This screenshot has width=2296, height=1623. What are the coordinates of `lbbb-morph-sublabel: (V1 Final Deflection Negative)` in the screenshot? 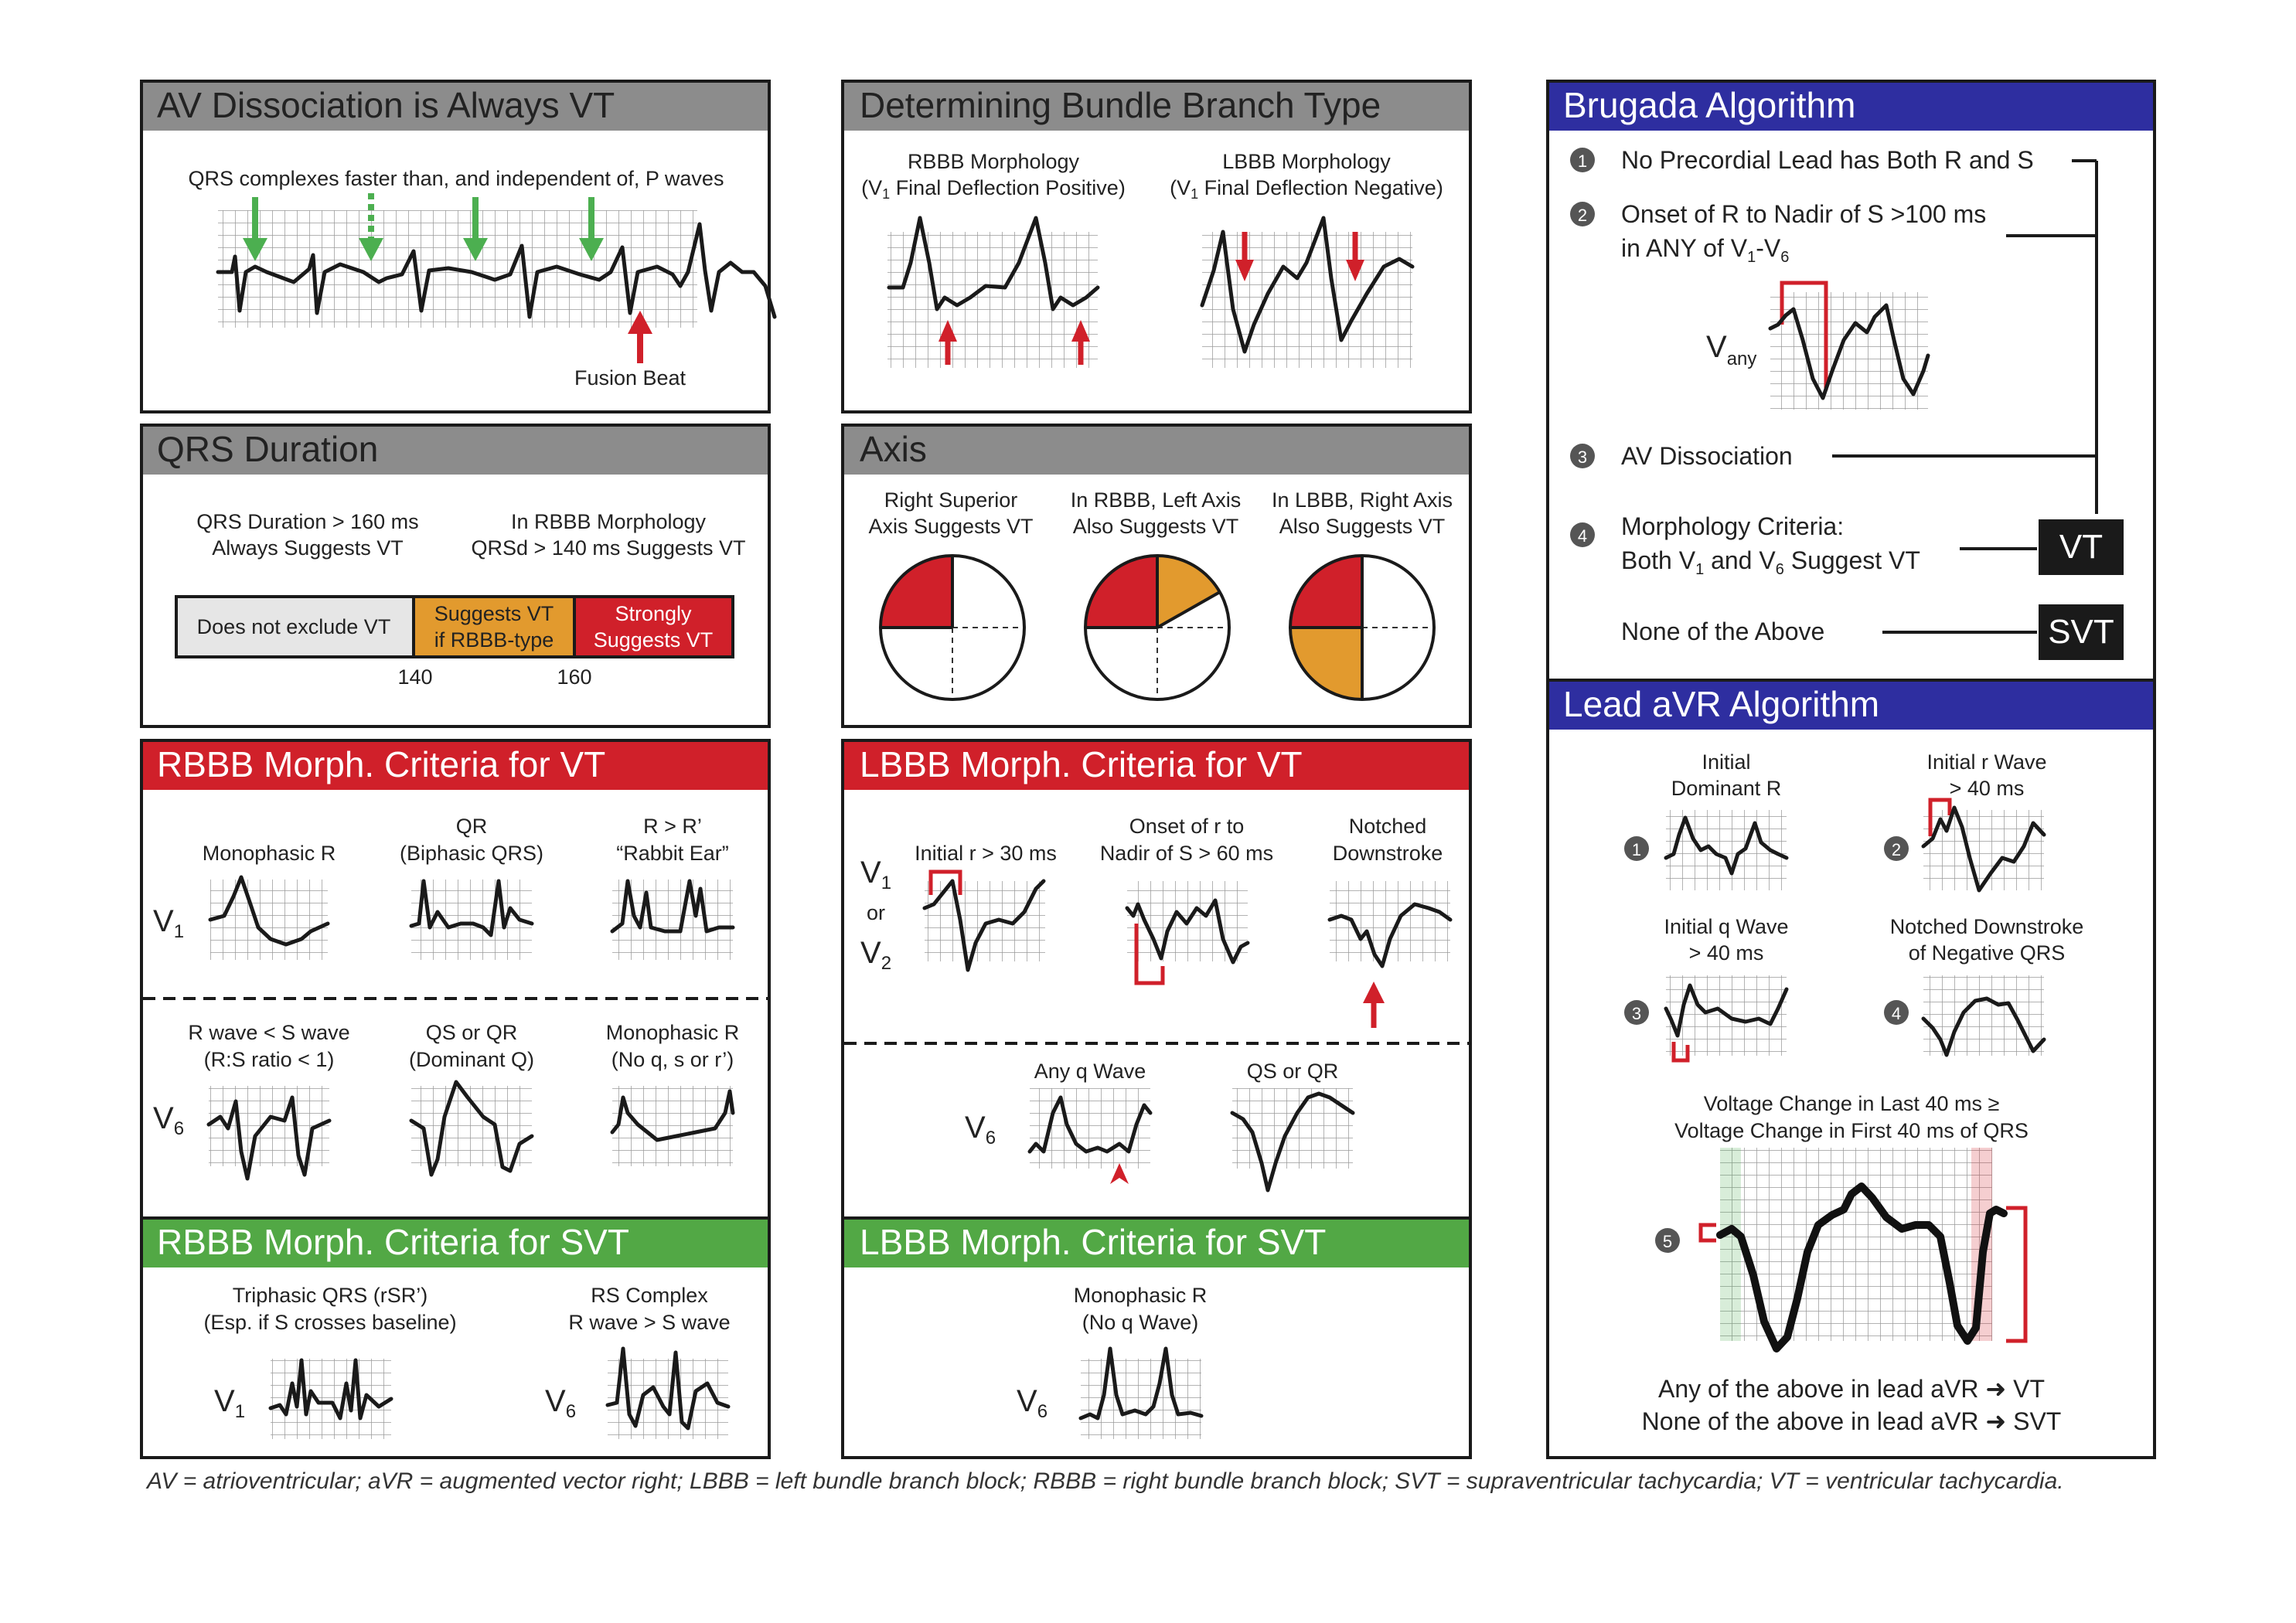 It's located at (1306, 189).